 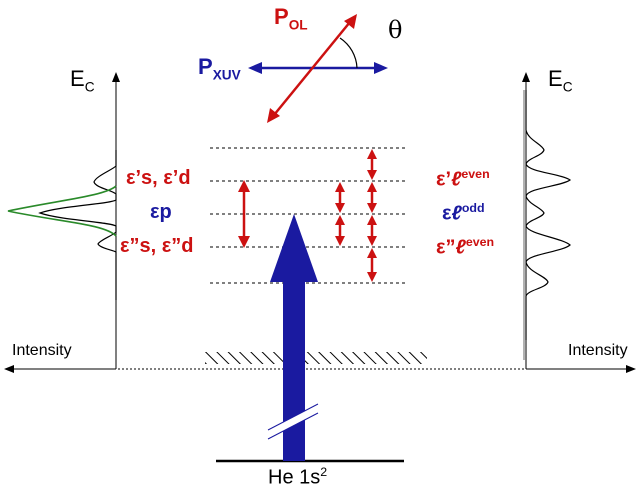 I want to click on p-ol-label: POL, so click(x=291, y=18).